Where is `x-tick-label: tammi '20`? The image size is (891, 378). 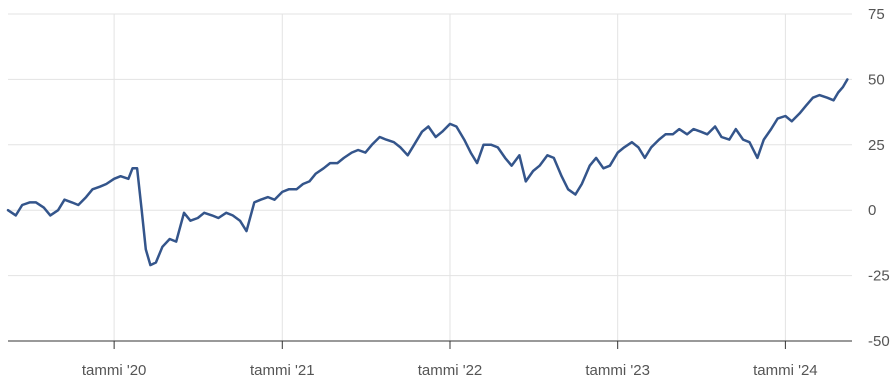
x-tick-label: tammi '20 is located at coordinates (114, 370).